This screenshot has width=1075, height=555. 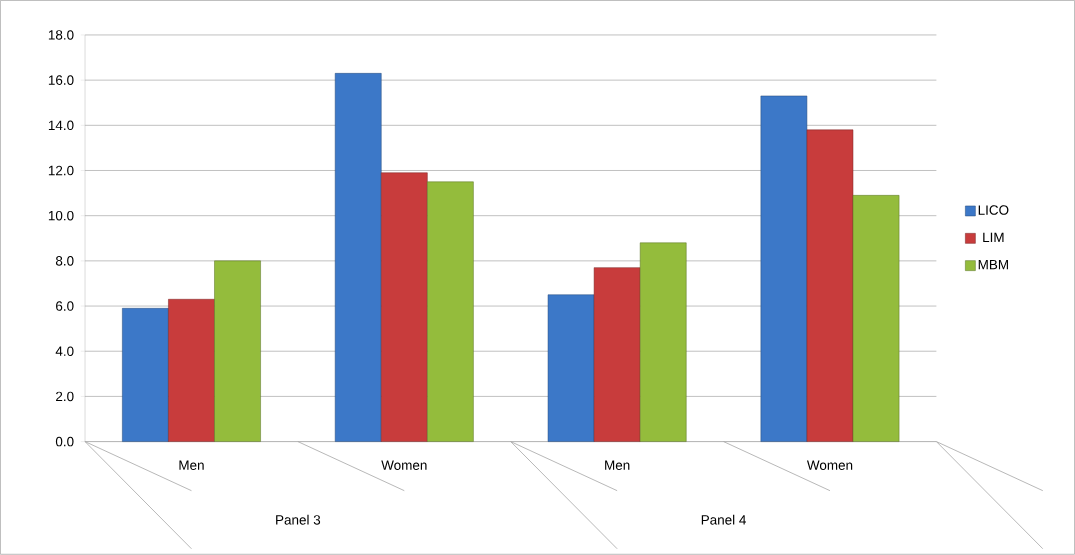 What do you see at coordinates (298, 519) in the screenshot?
I see `text: Panel 3` at bounding box center [298, 519].